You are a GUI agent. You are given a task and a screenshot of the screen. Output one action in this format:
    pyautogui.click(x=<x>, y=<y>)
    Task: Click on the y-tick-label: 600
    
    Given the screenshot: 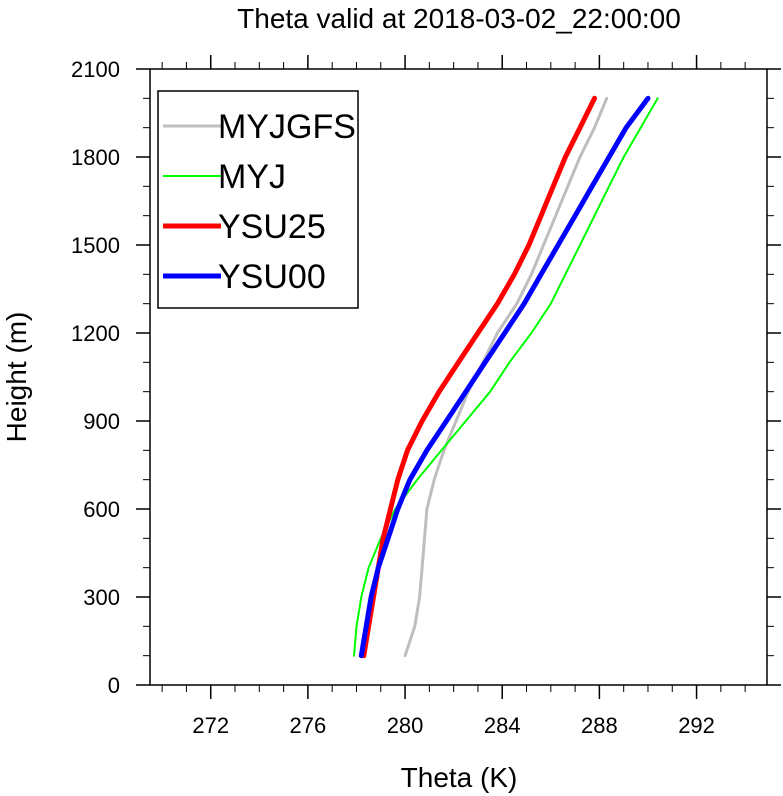 What is the action you would take?
    pyautogui.click(x=101, y=509)
    